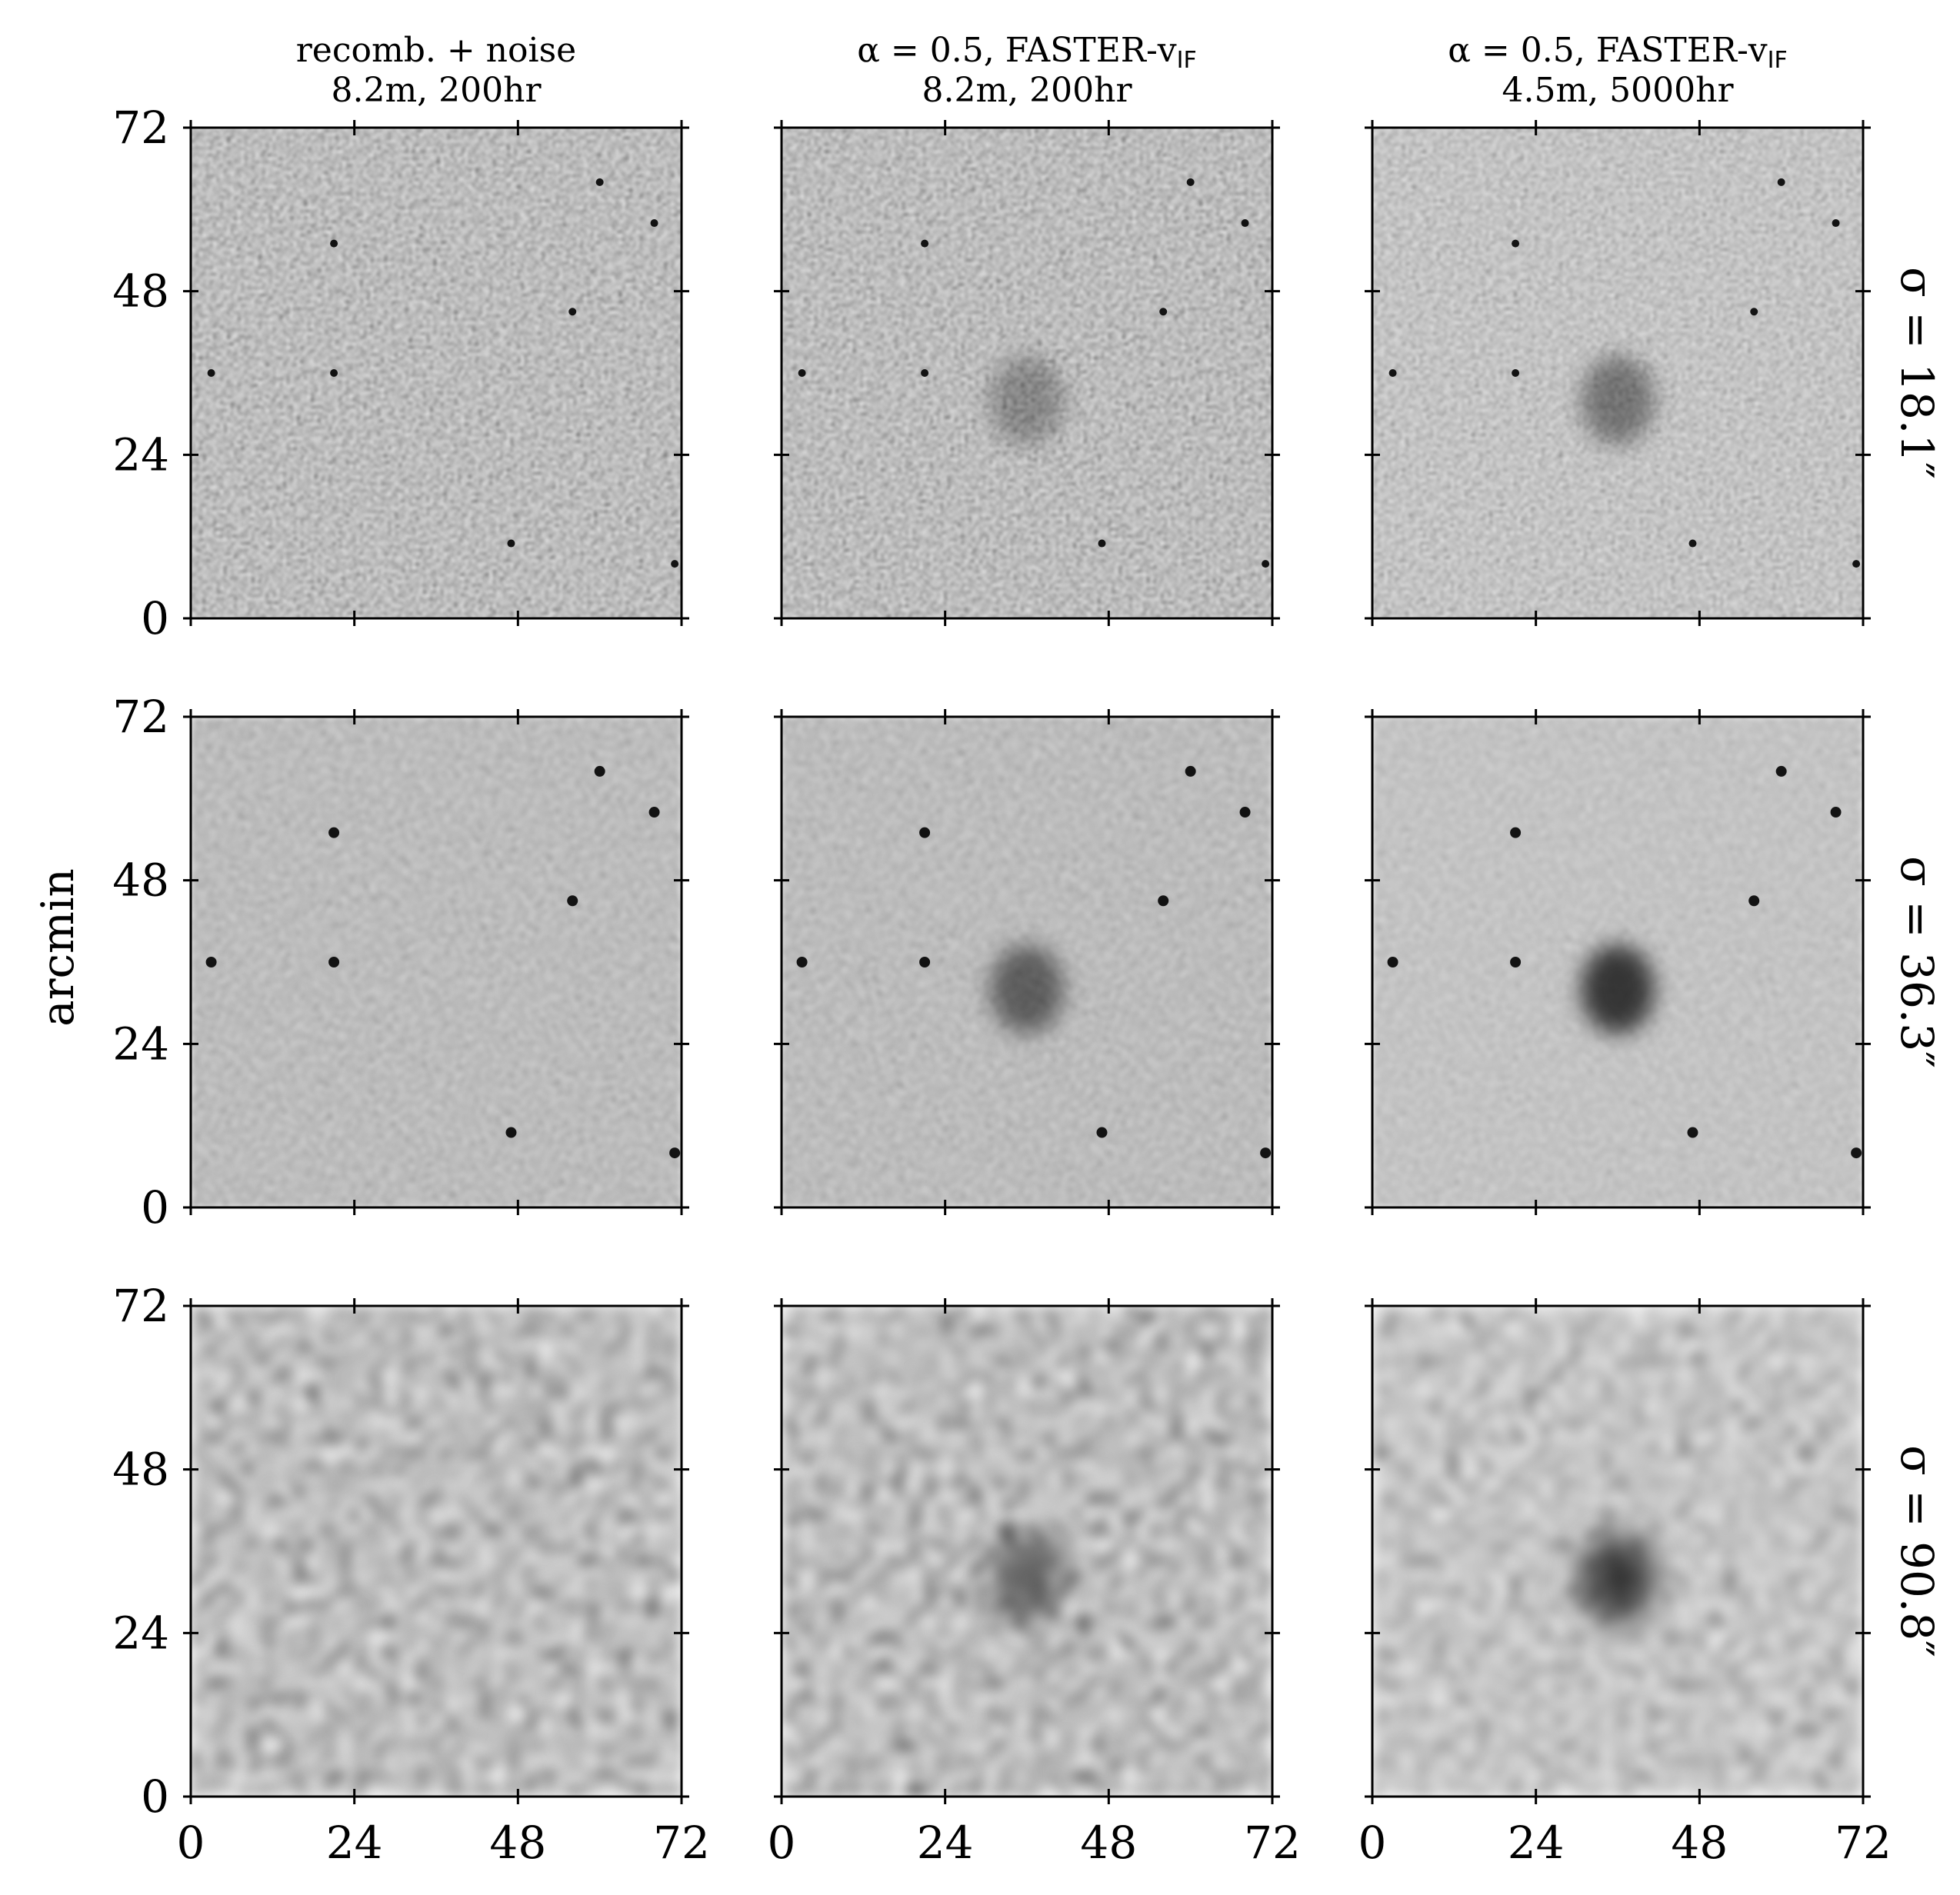 The height and width of the screenshot is (1895, 1960). What do you see at coordinates (436, 50) in the screenshot?
I see `column-title-line1: recomb. + noise` at bounding box center [436, 50].